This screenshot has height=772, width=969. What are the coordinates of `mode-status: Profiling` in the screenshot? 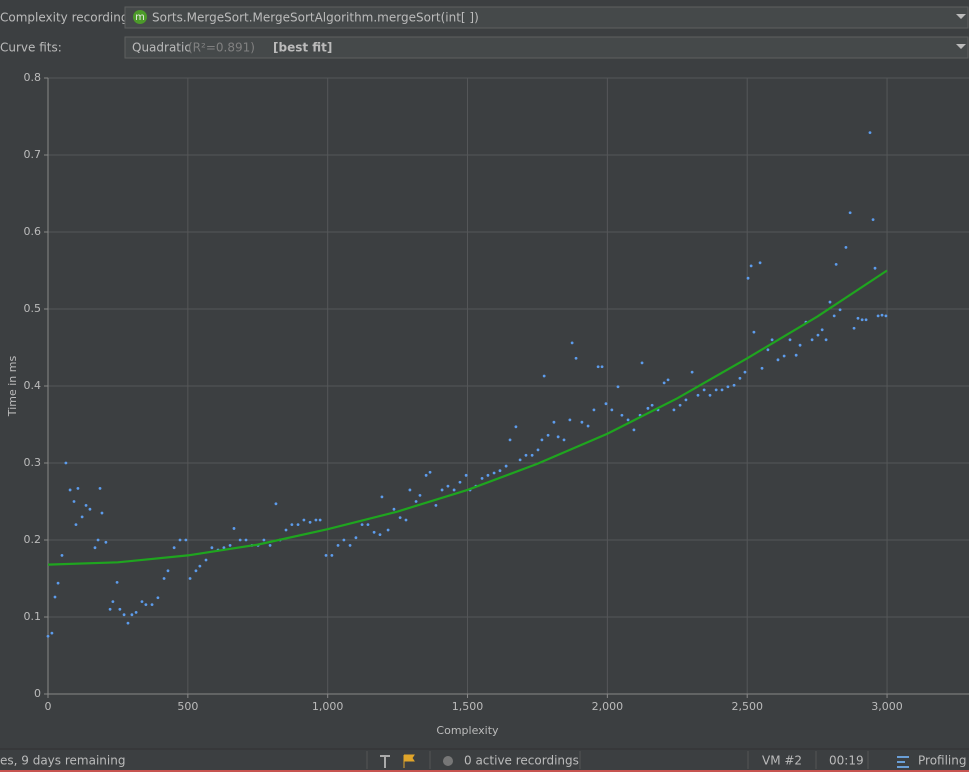 It's located at (942, 761).